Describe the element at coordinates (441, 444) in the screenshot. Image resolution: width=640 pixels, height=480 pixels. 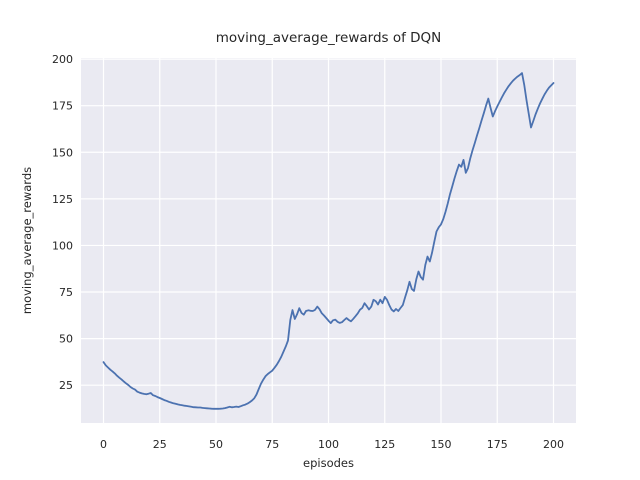
I see `x-tick-label: 150` at that location.